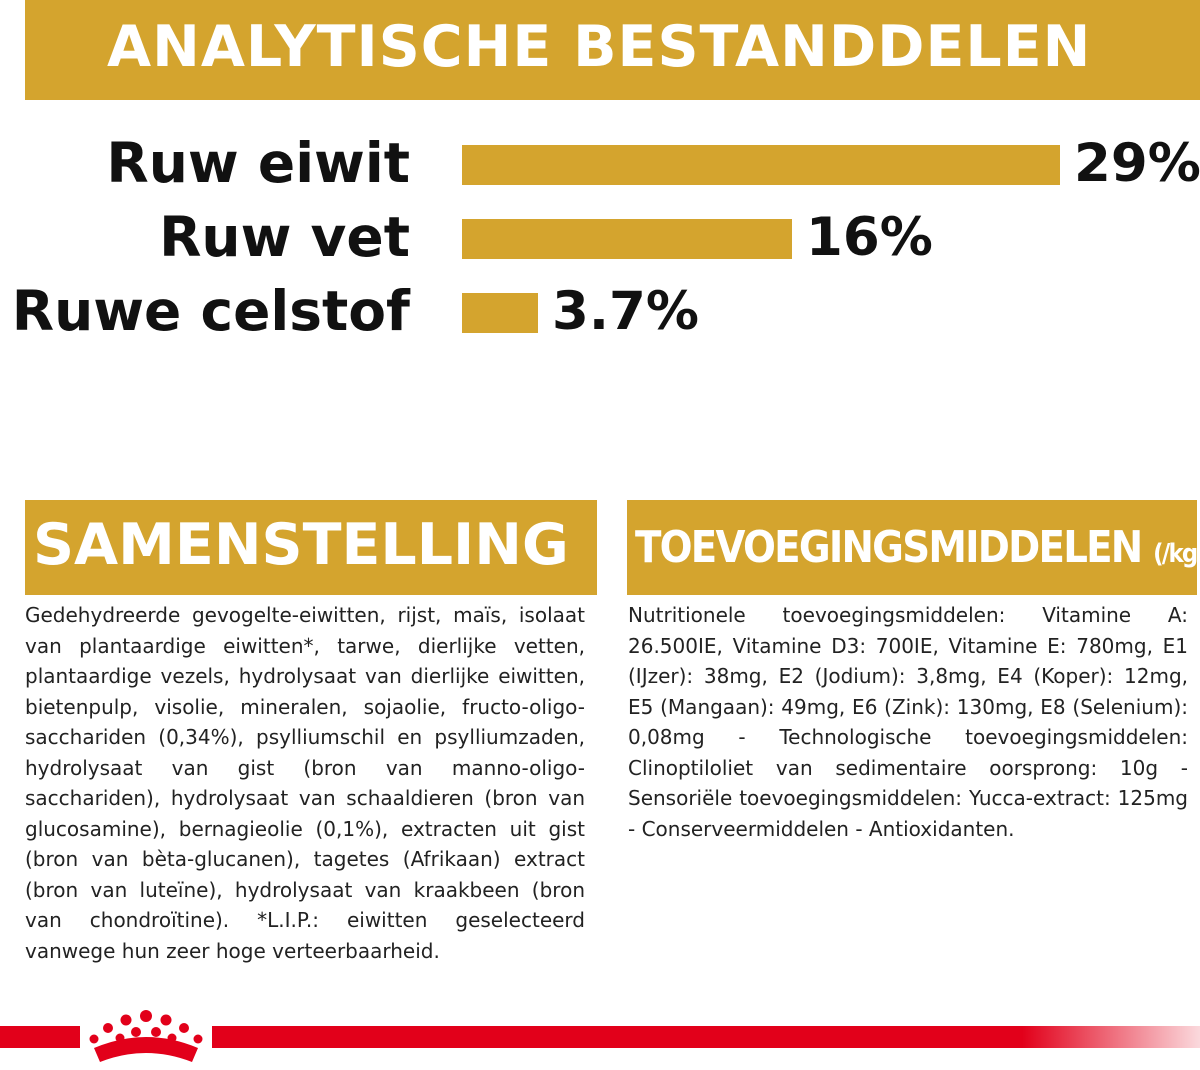 Image resolution: width=1200 pixels, height=1070 pixels. I want to click on bar-value-label: 29%, so click(1137, 163).